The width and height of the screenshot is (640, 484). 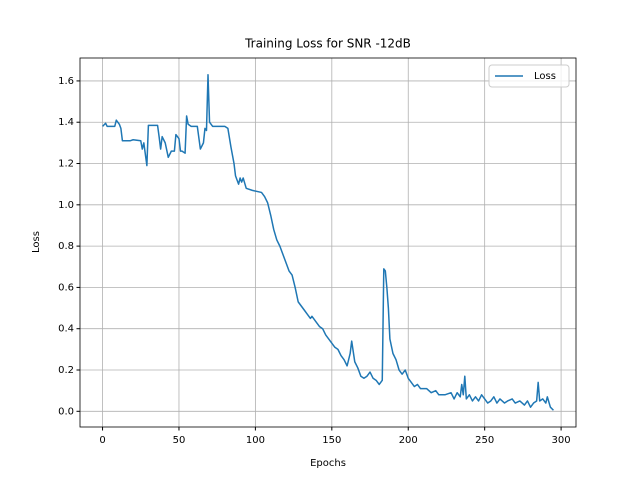 What do you see at coordinates (102, 440) in the screenshot?
I see `x-tick-label: 0` at bounding box center [102, 440].